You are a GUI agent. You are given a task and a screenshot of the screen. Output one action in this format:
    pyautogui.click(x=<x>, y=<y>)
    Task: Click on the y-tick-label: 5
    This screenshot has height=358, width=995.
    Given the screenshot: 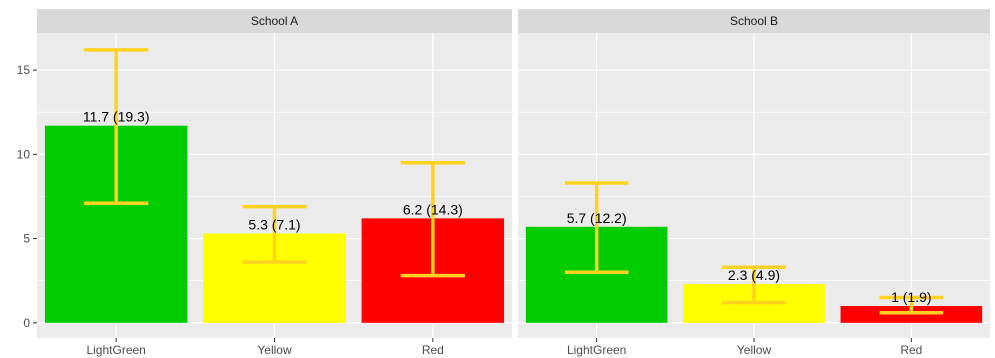 What is the action you would take?
    pyautogui.click(x=26, y=239)
    